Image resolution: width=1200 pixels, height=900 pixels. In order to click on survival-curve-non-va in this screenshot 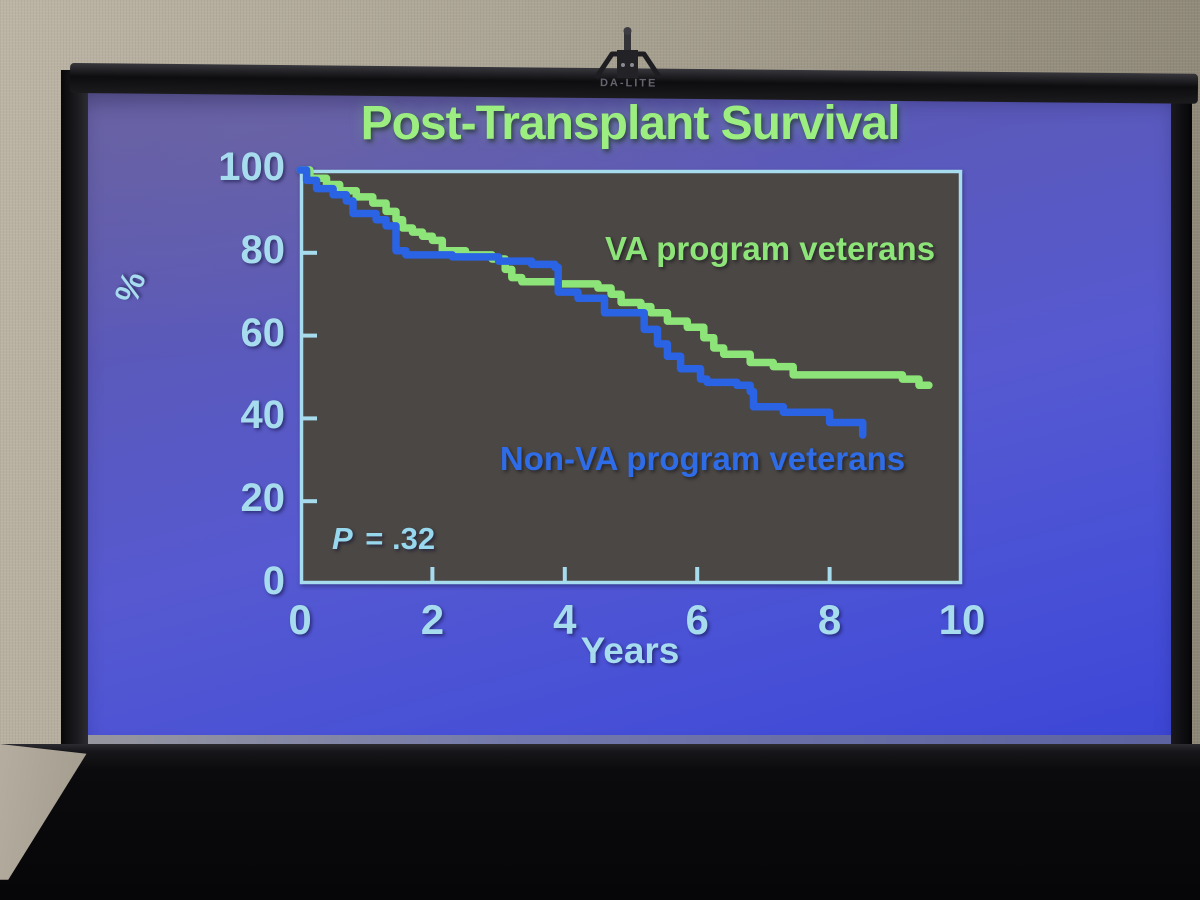, I will do `click(581, 302)`.